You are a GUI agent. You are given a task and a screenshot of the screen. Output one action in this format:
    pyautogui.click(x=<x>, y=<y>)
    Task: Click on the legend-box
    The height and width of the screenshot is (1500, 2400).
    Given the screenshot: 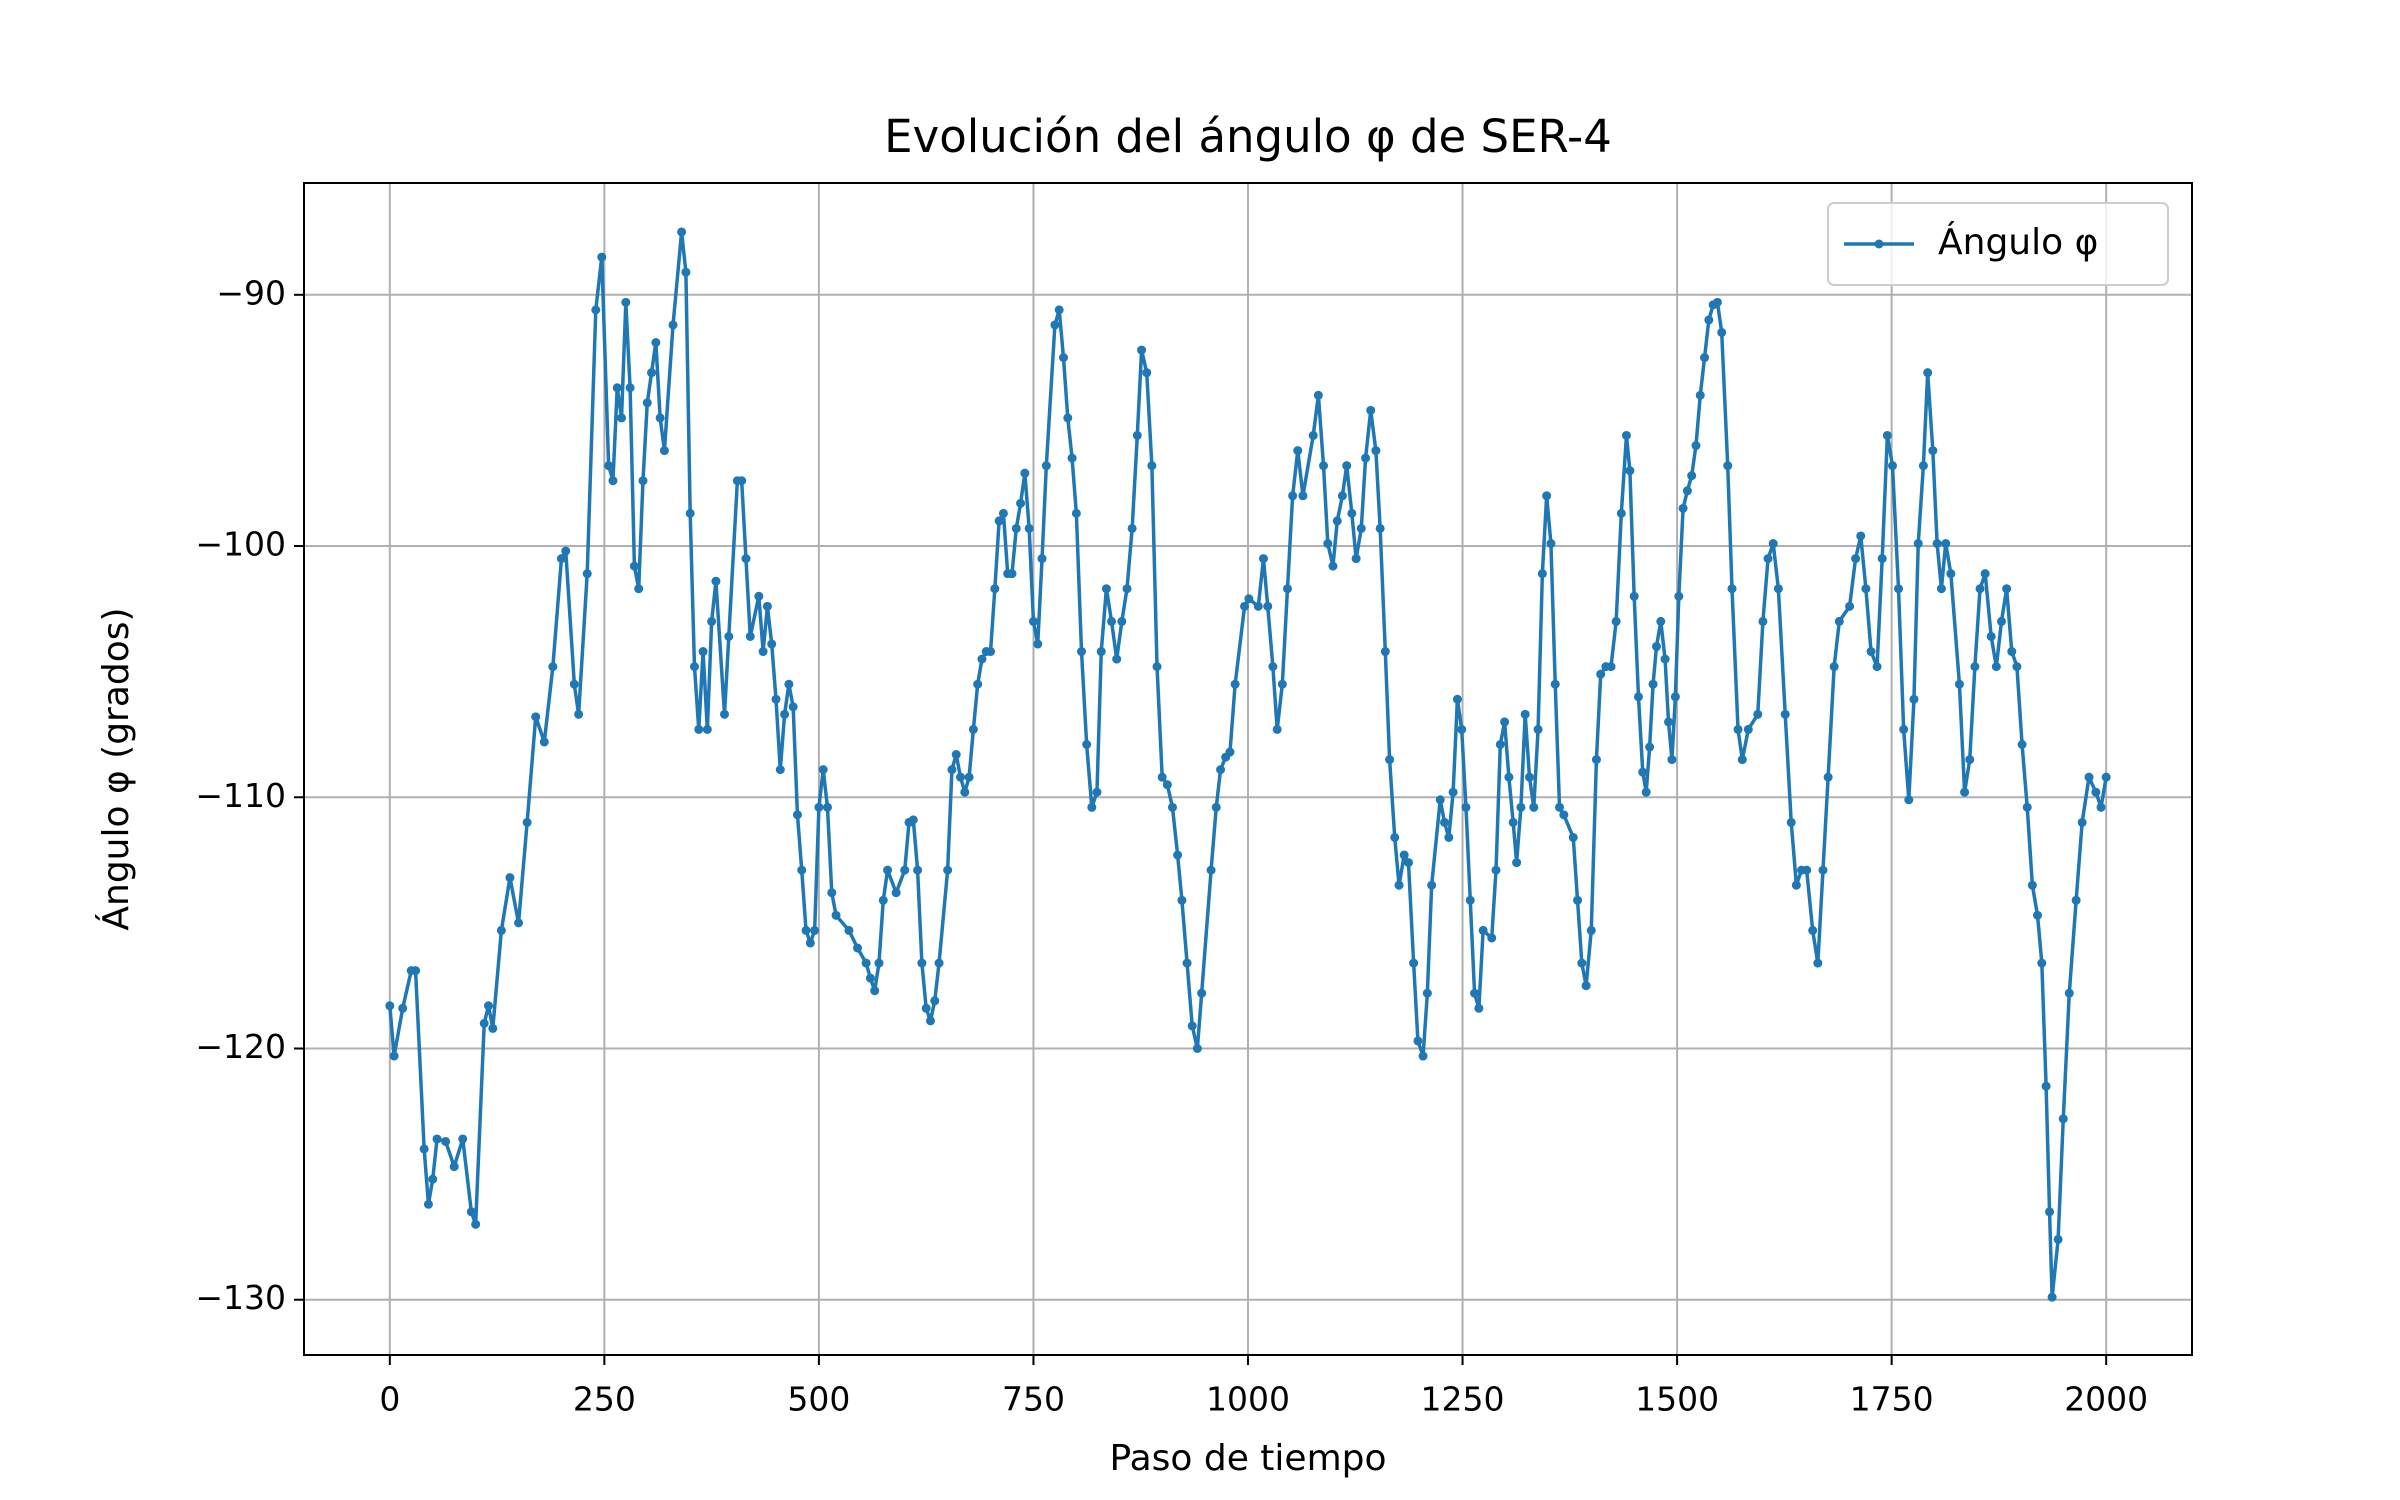 What is the action you would take?
    pyautogui.click(x=1998, y=244)
    